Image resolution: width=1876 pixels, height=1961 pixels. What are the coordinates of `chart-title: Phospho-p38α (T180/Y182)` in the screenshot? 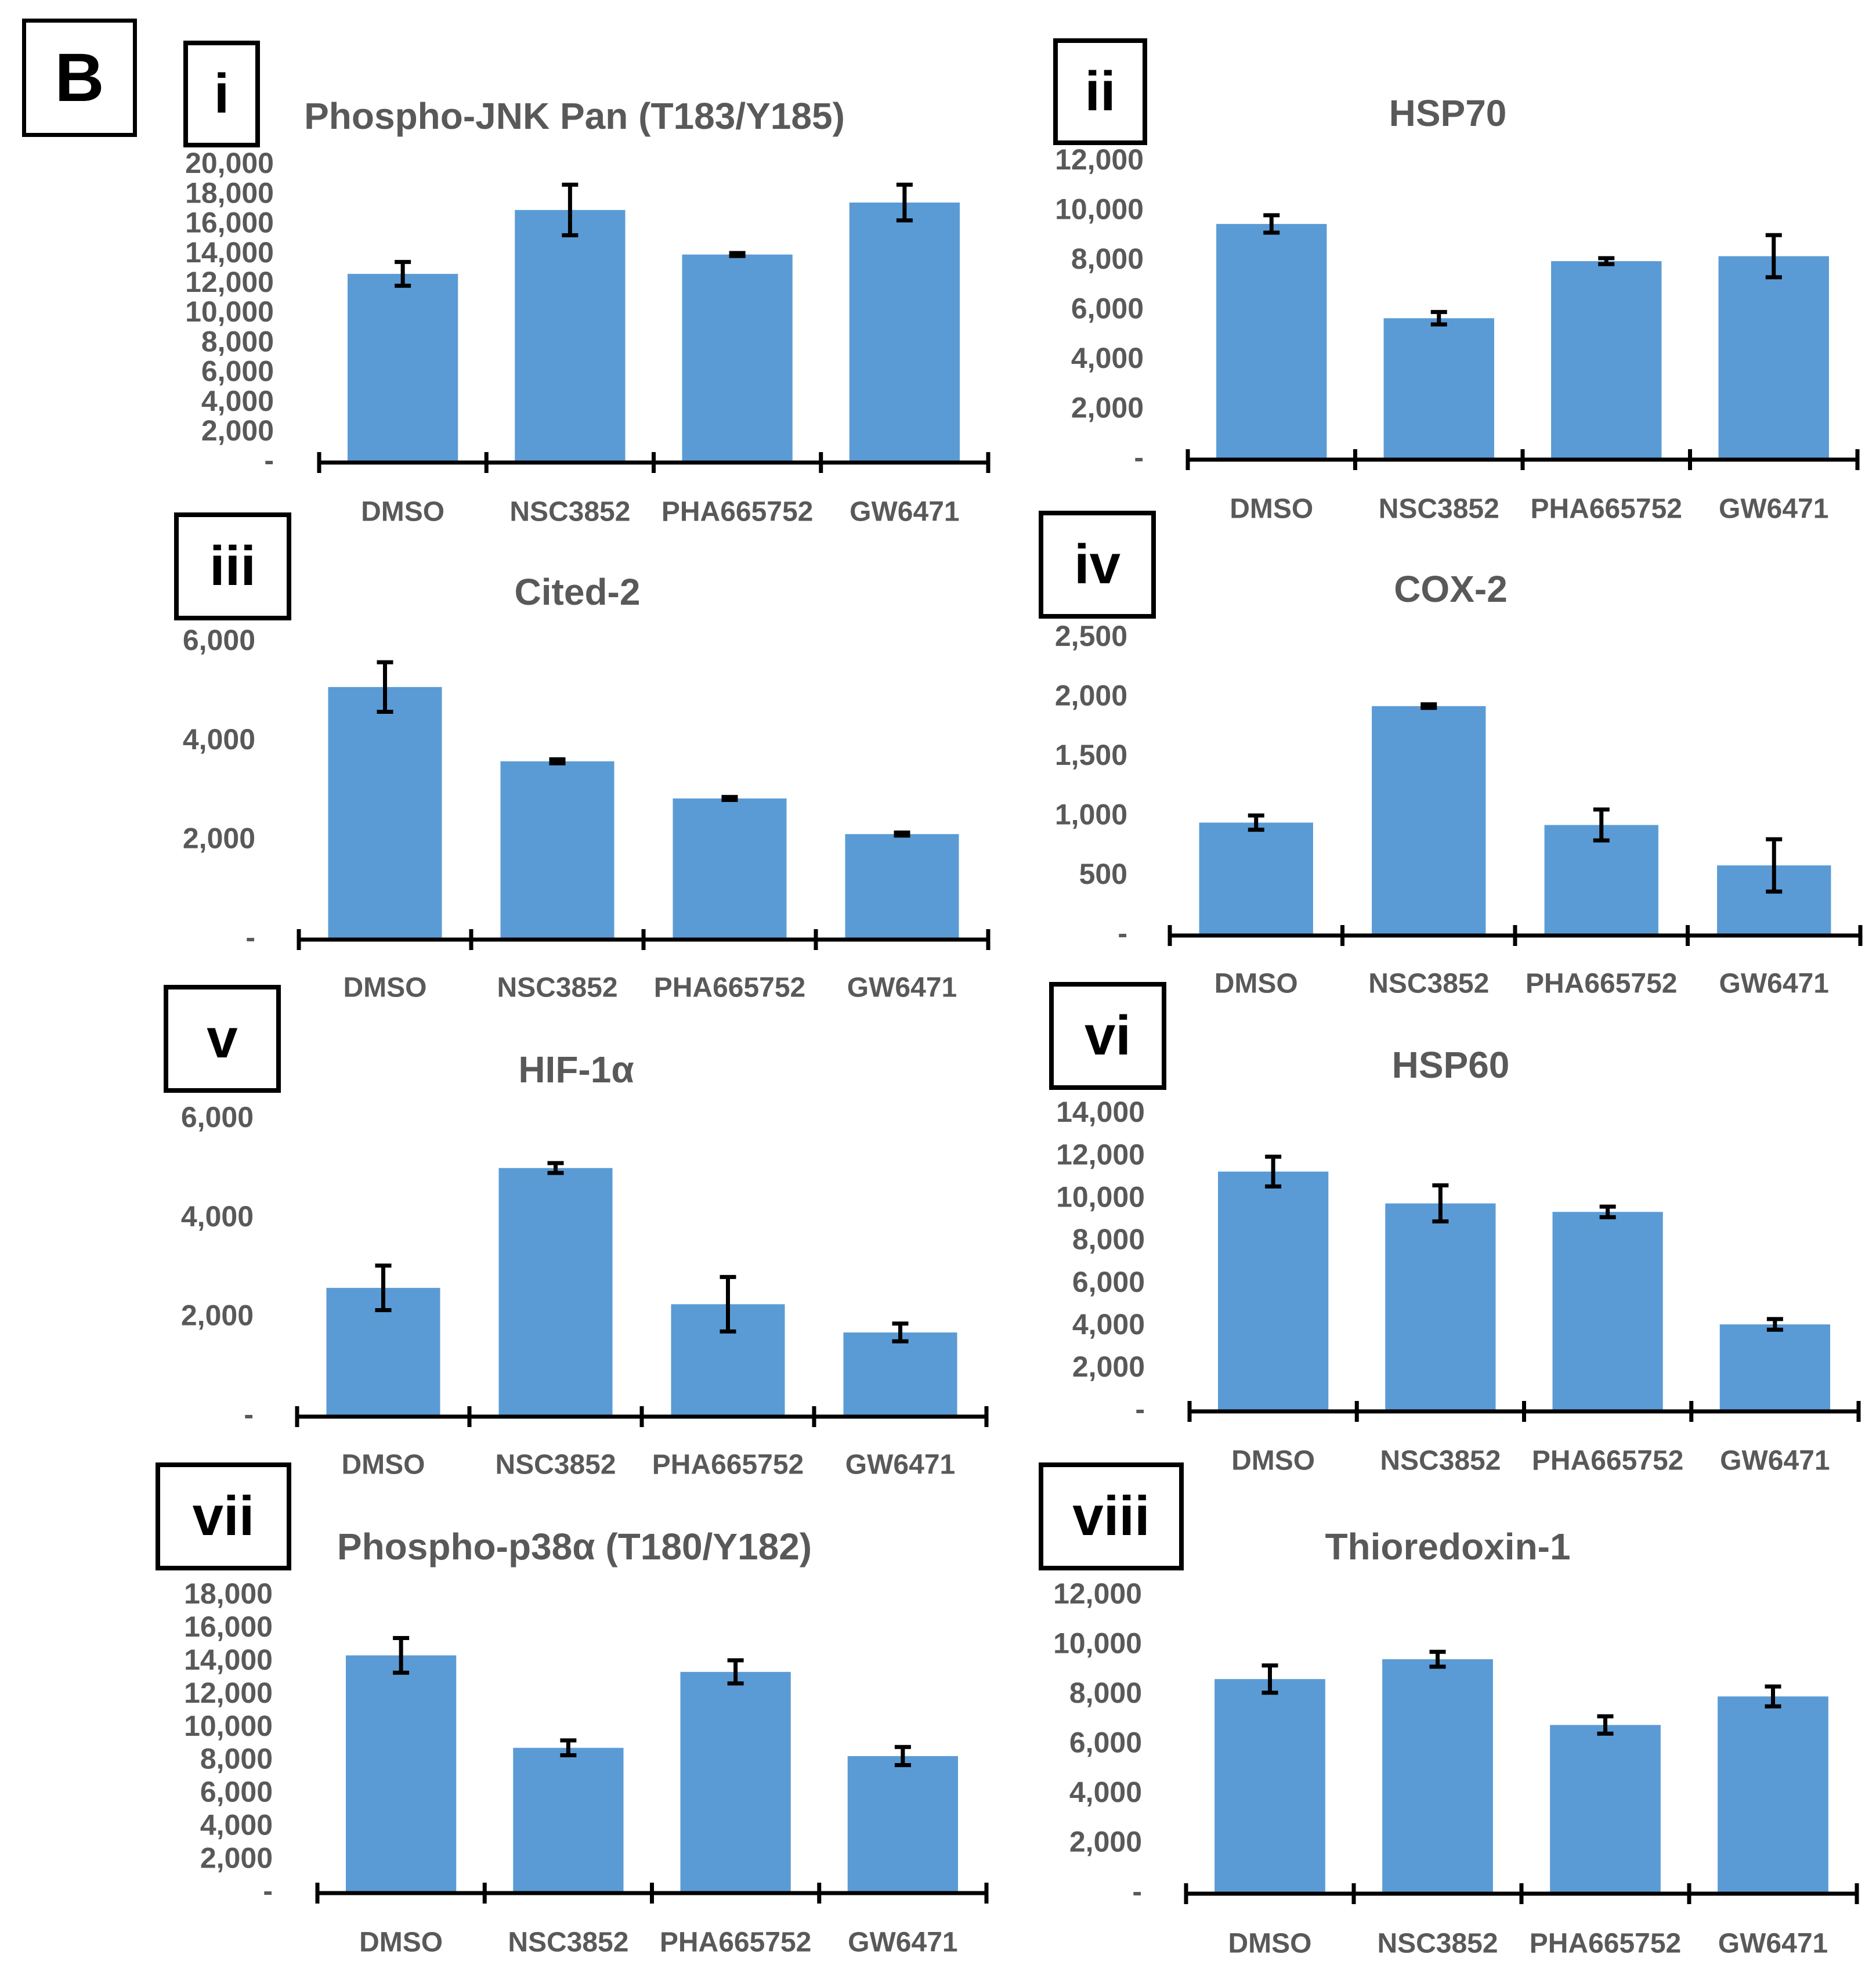 It's located at (574, 1547).